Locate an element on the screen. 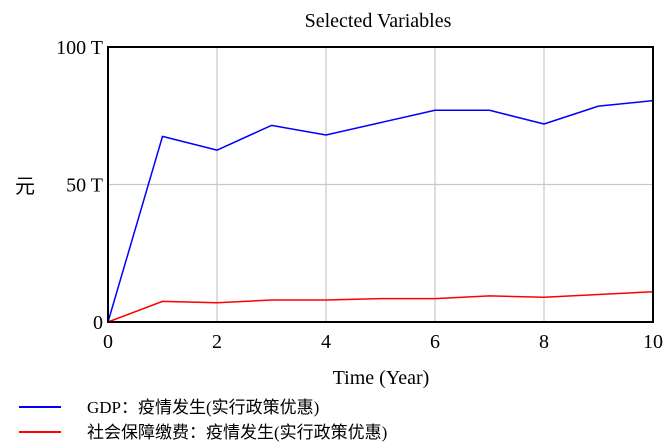 The image size is (664, 448). legend: GDP：疫情发生(实行政策优惠) 社会保障缴费：疫情发生(实行政策优惠) is located at coordinates (203, 420).